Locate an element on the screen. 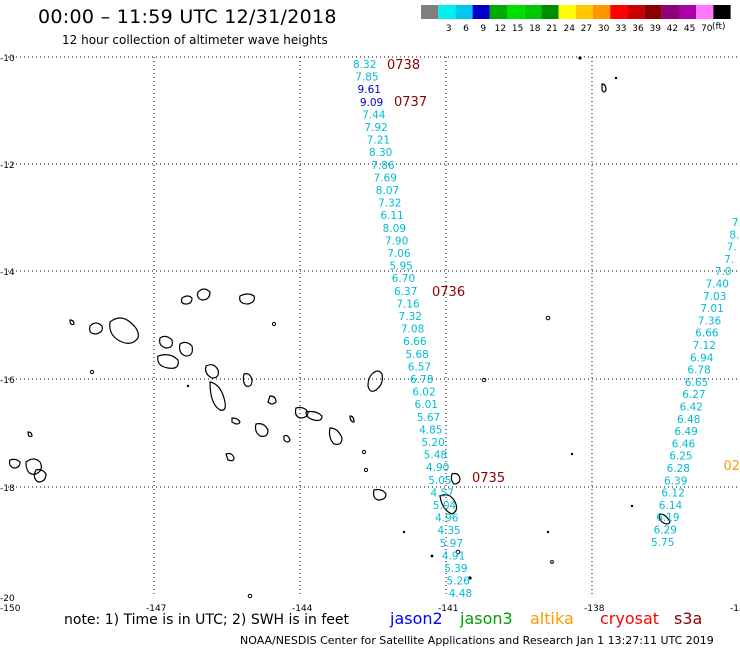 The height and width of the screenshot is (650, 740). pass-time-label: 02 is located at coordinates (731, 466).